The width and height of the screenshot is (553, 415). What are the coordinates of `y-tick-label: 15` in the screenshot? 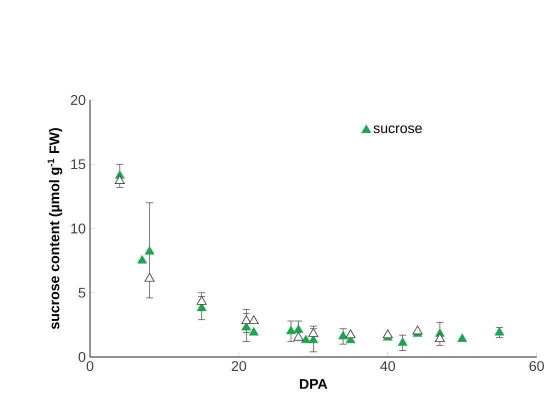 It's located at (78, 164).